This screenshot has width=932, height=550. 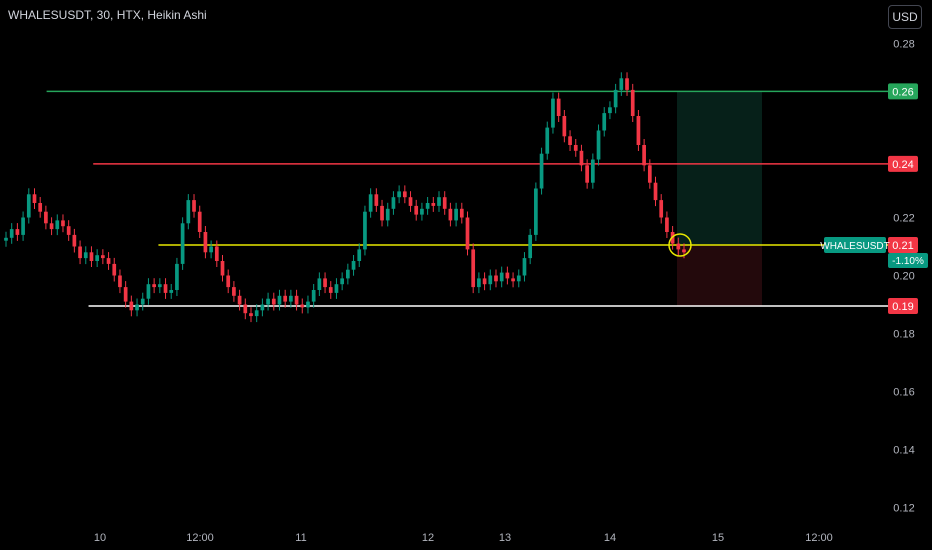 What do you see at coordinates (100, 538) in the screenshot?
I see `x-tick-label: 10` at bounding box center [100, 538].